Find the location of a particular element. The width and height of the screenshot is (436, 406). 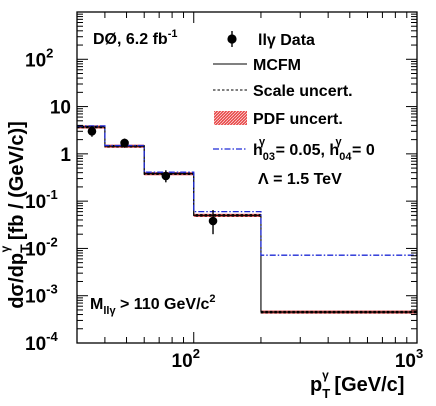

x-tick-label: 10³ is located at coordinates (409, 359).